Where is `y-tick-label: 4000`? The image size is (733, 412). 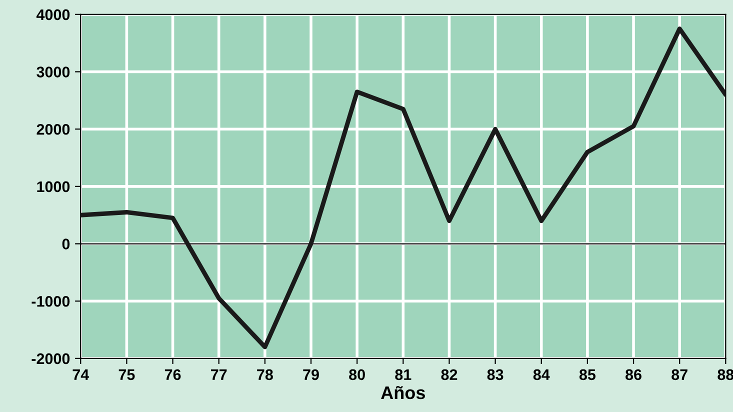
y-tick-label: 4000 is located at coordinates (53, 14).